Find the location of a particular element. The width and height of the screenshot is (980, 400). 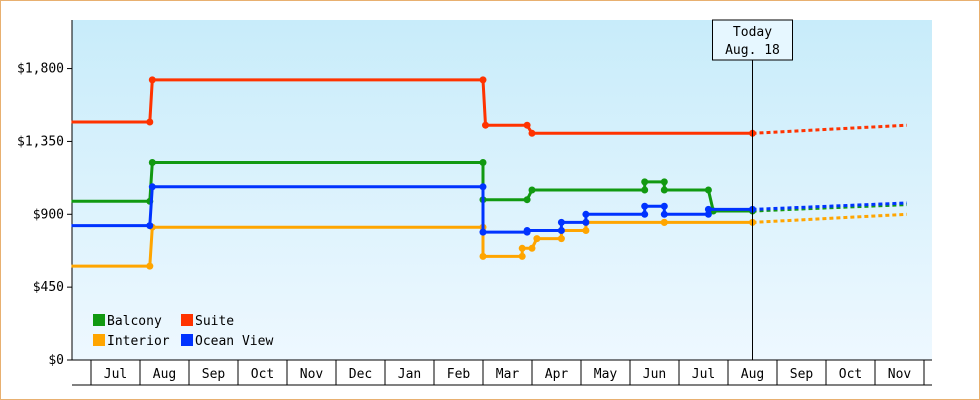

x-tick-label: Jan is located at coordinates (409, 374).